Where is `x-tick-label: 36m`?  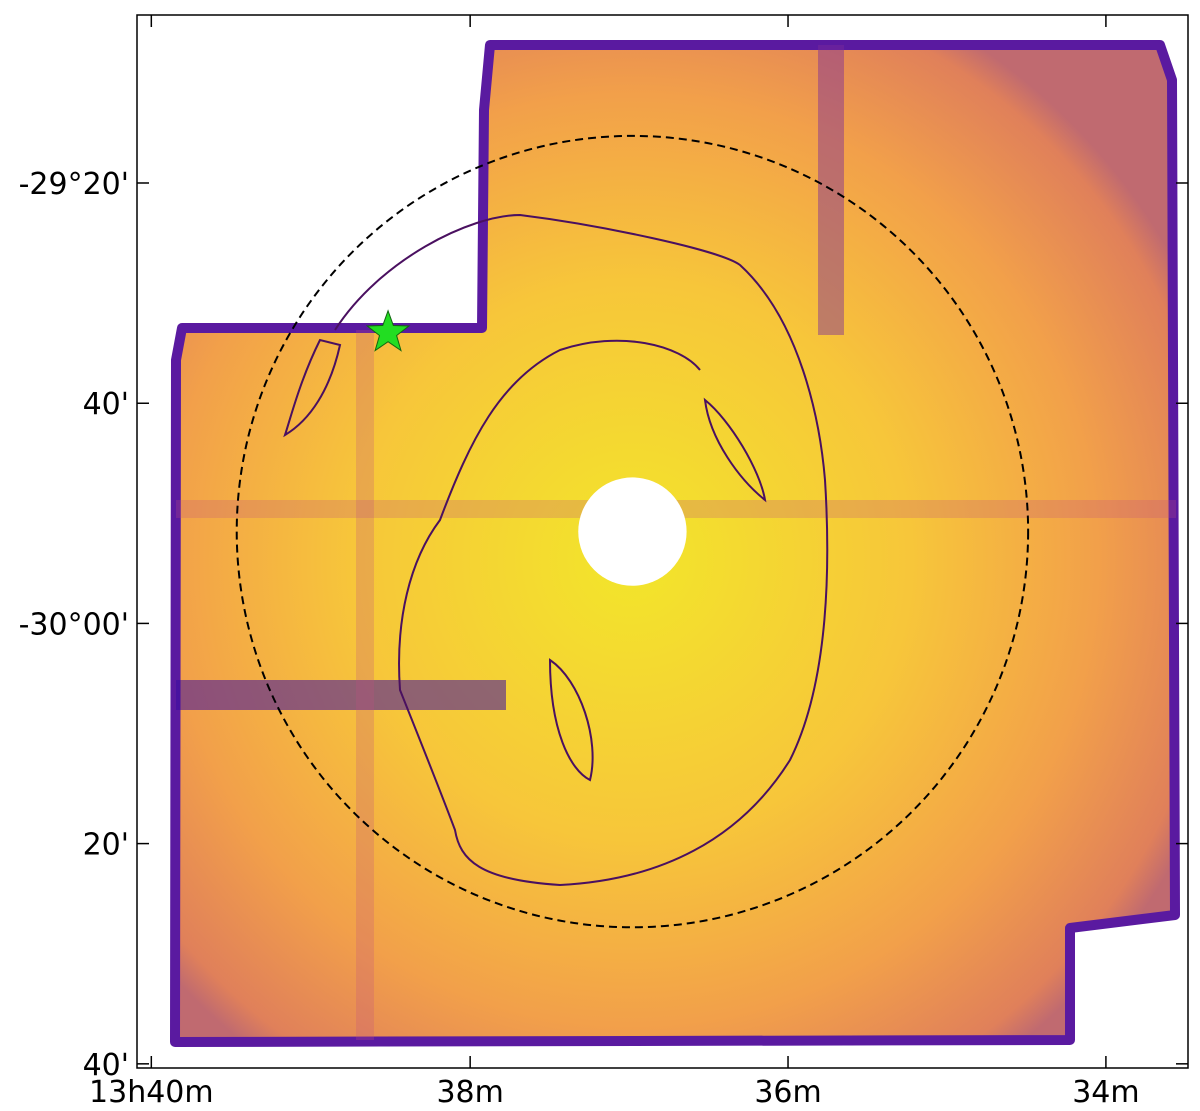 x-tick-label: 36m is located at coordinates (787, 1092).